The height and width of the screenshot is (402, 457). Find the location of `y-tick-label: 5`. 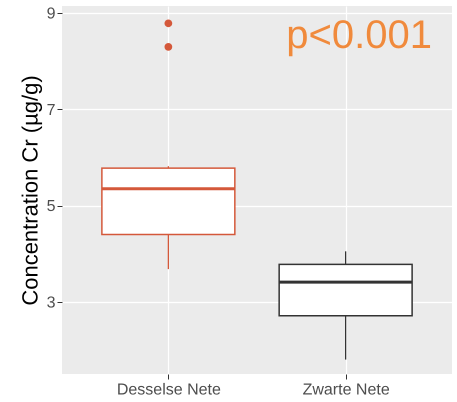

y-tick-label: 5 is located at coordinates (51, 207).